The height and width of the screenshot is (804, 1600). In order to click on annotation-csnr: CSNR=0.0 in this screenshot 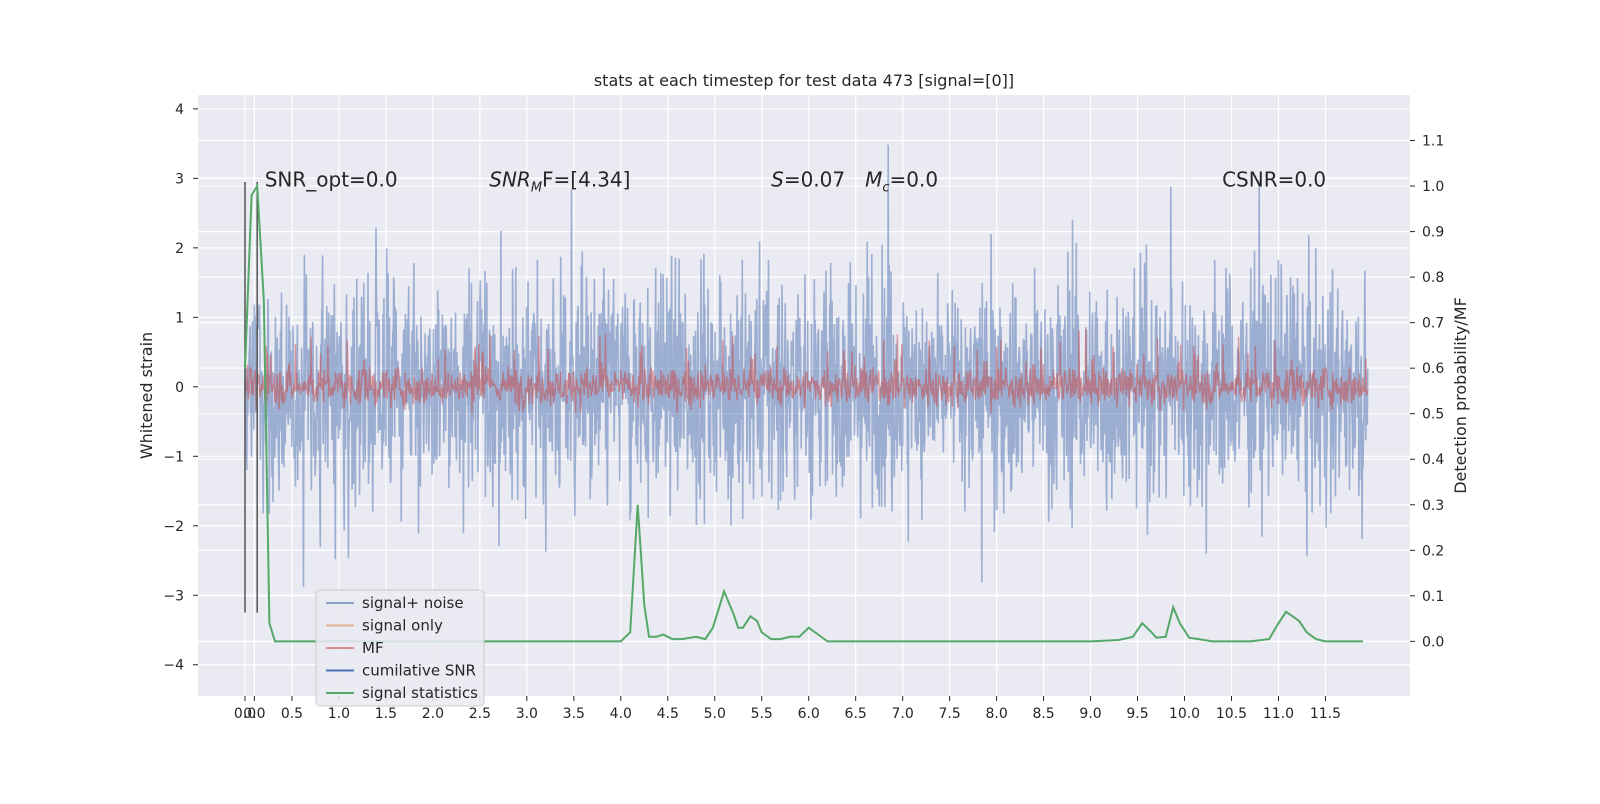, I will do `click(1274, 180)`.